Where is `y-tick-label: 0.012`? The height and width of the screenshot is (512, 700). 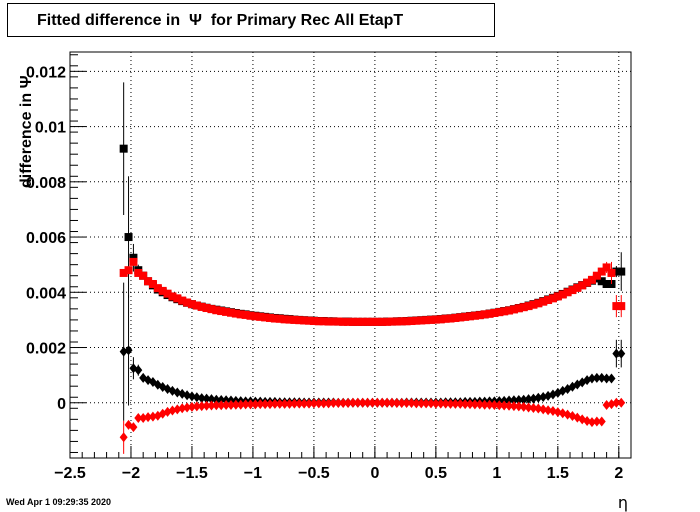
y-tick-label: 0.012 is located at coordinates (46, 72).